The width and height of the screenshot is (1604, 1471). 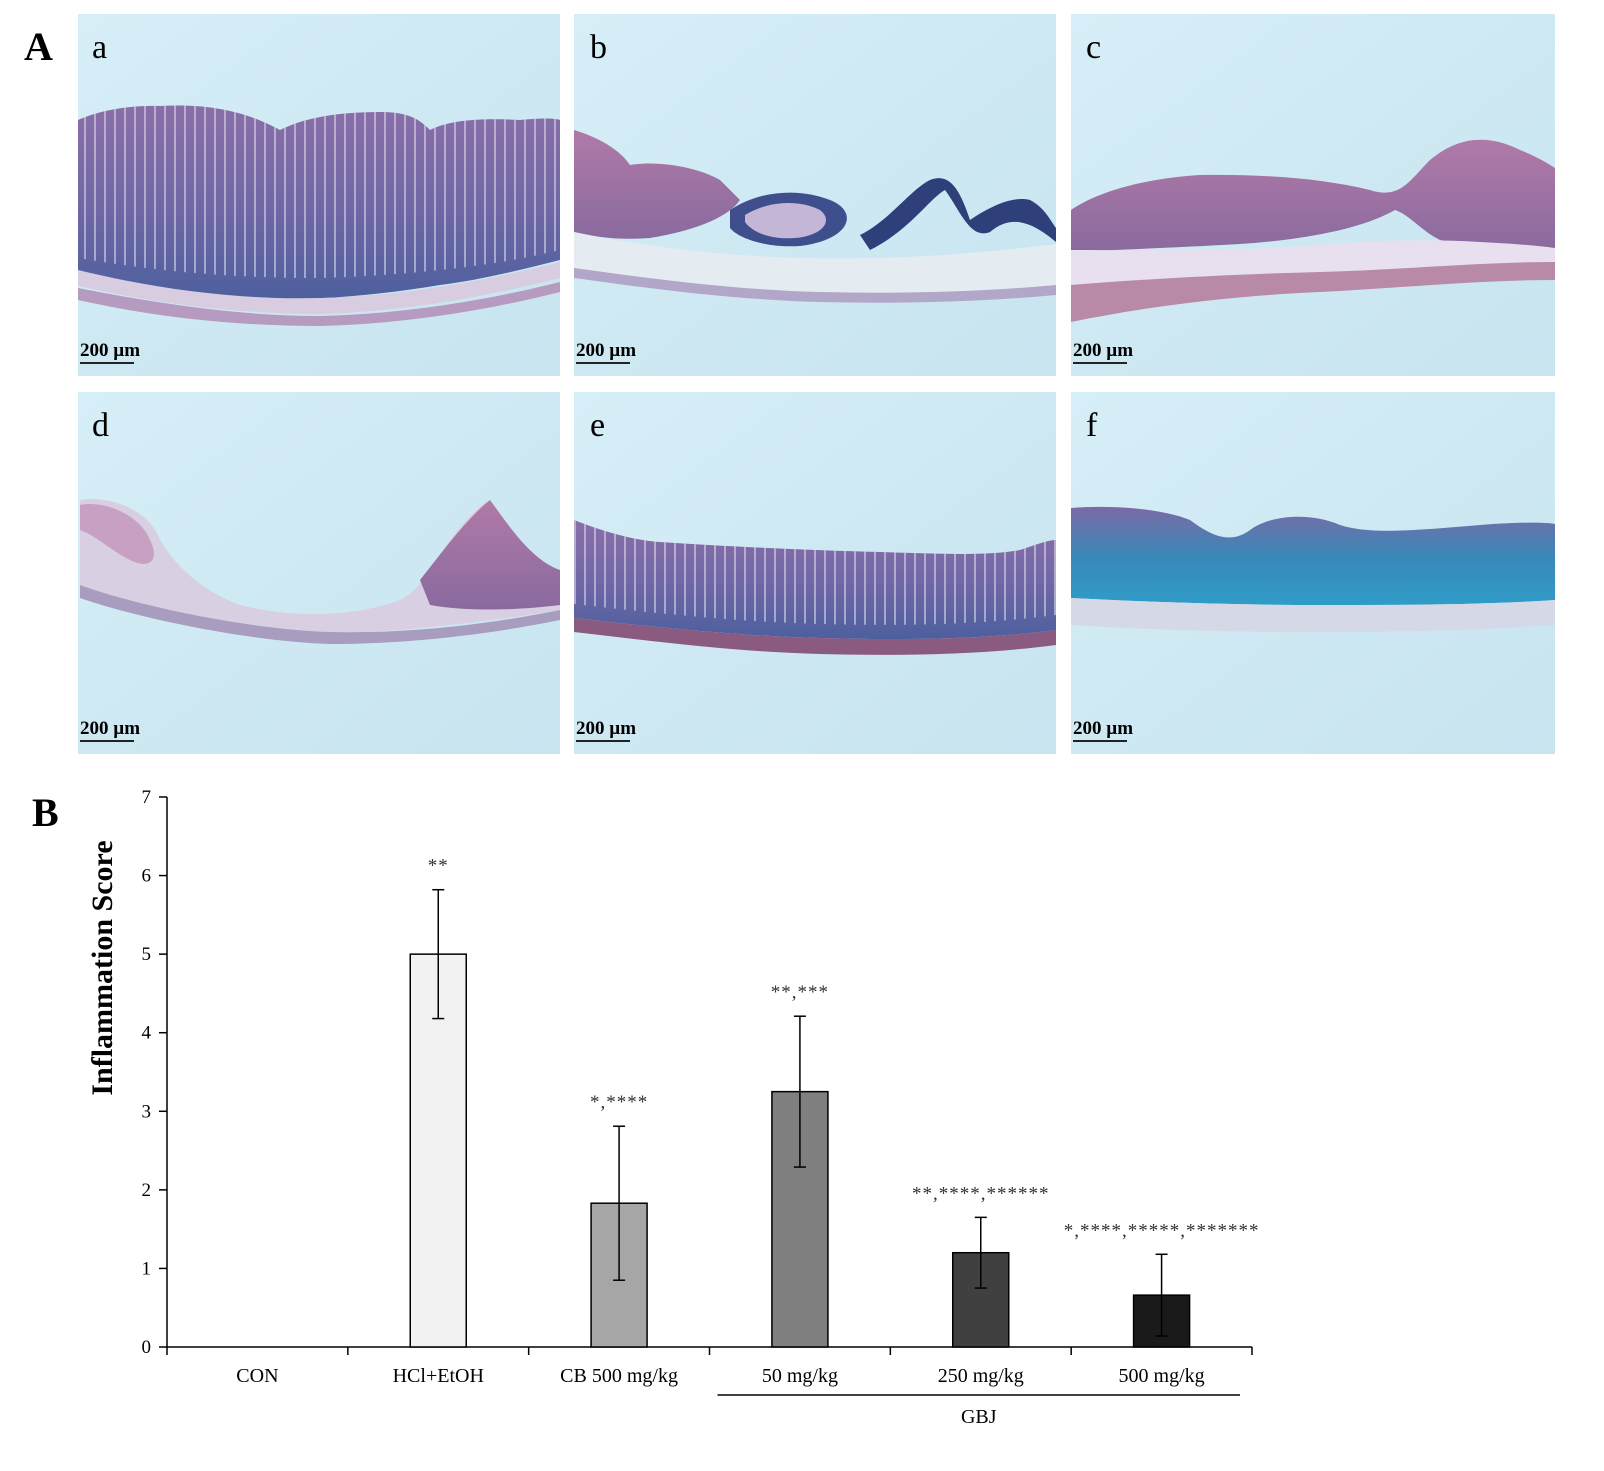 I want to click on category-label-5: 250 mg/kg, so click(x=981, y=1376).